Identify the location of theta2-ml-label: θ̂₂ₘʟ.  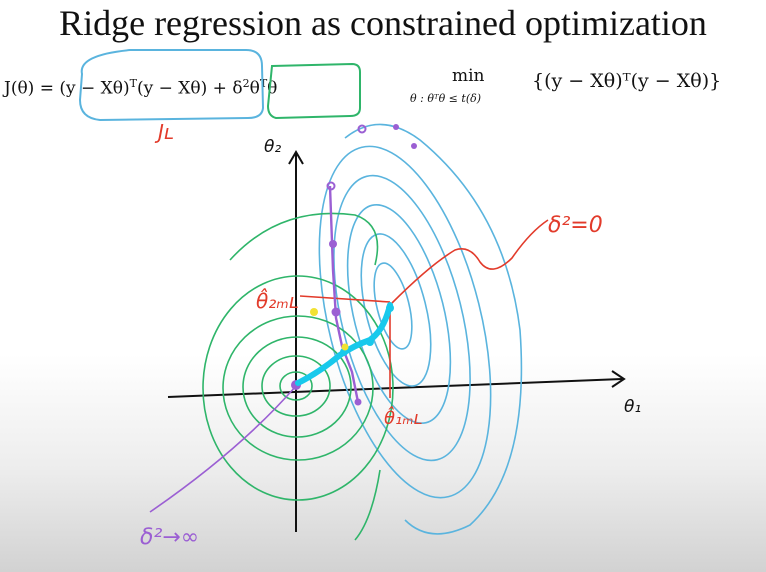
(277, 300).